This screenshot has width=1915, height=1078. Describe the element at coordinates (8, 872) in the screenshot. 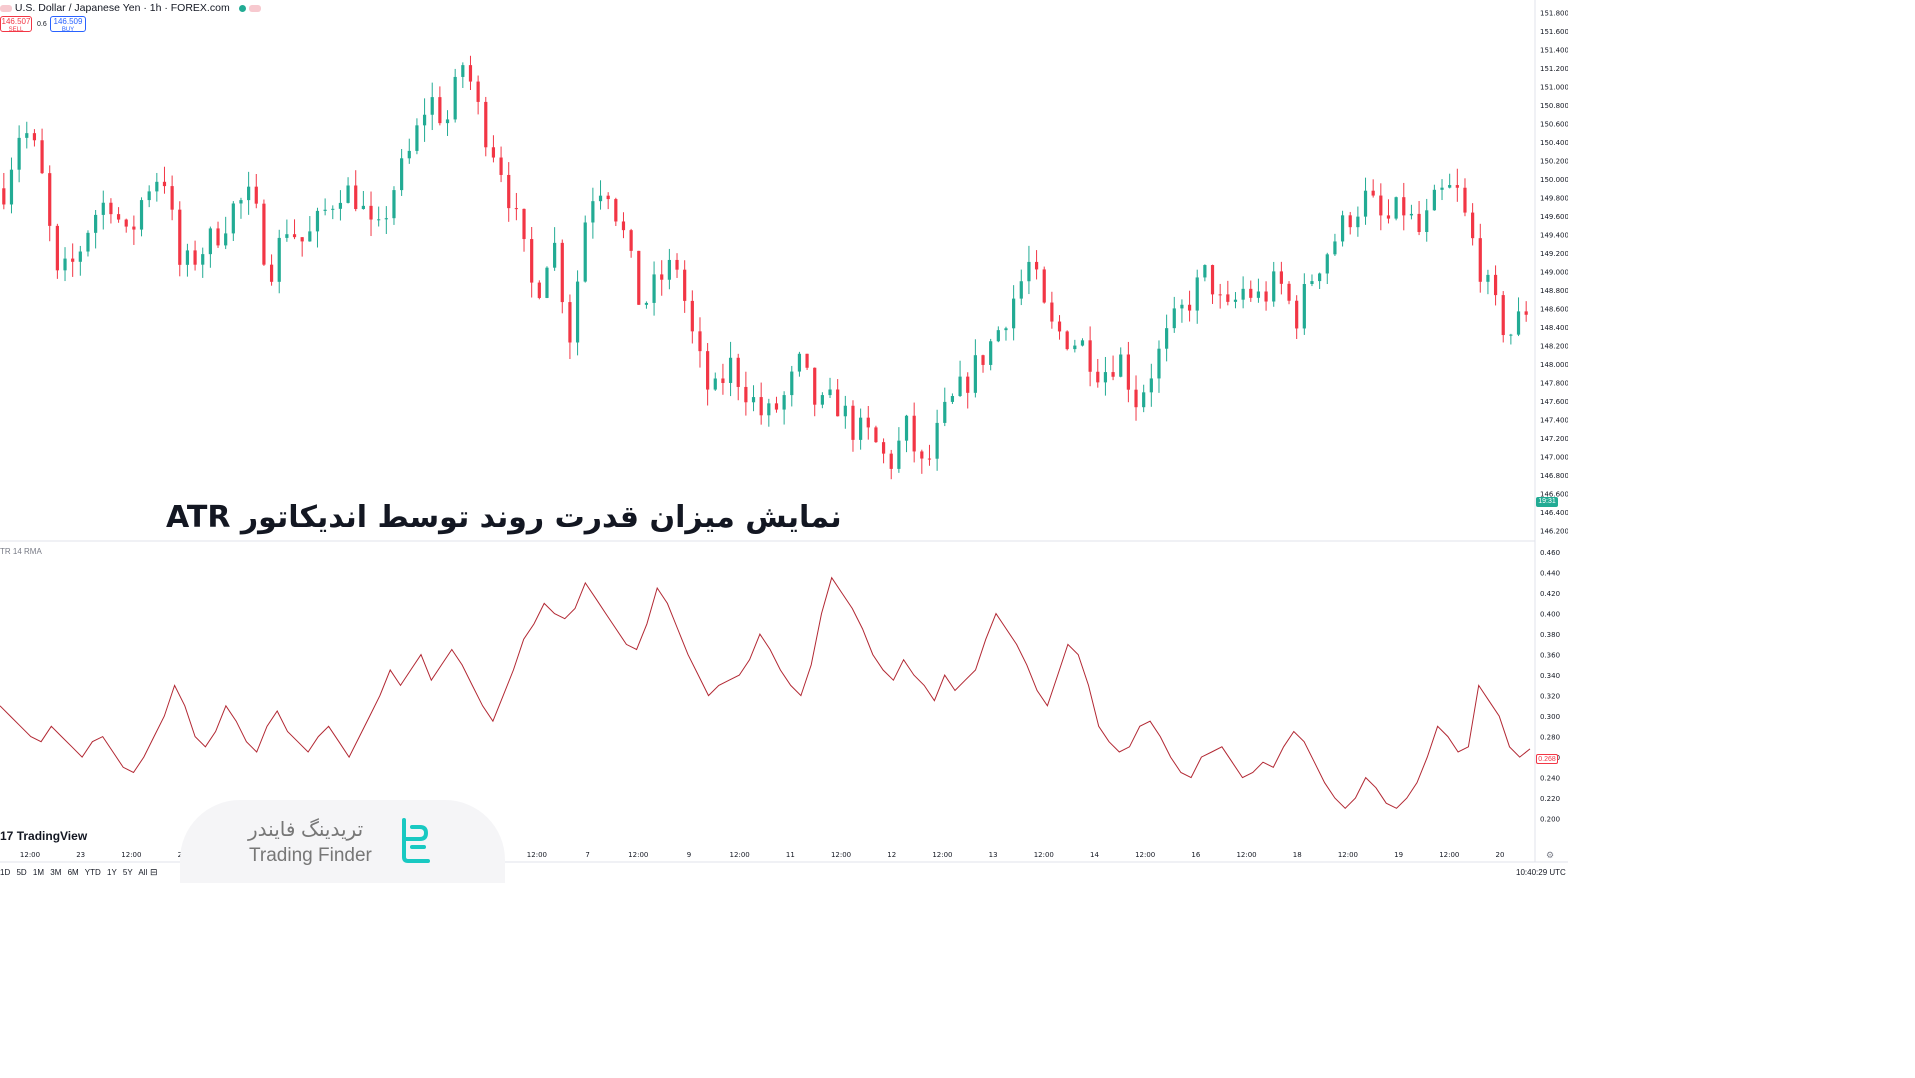

I see `range-1d-button: 1D` at that location.